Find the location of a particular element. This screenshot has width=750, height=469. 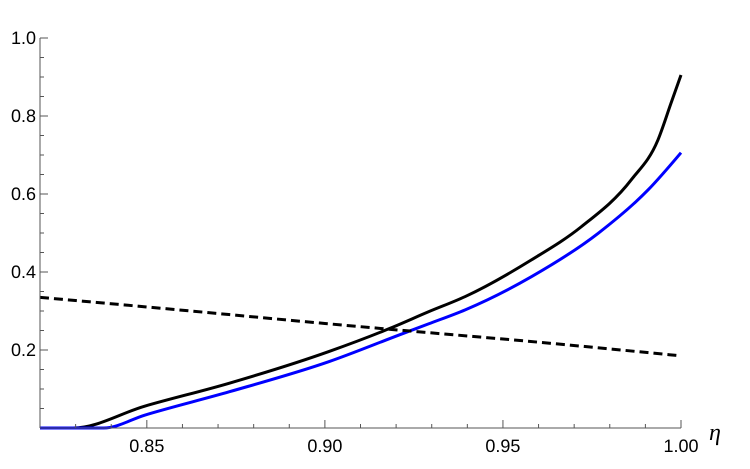

y-tick-label: 1.0 is located at coordinates (23, 38).